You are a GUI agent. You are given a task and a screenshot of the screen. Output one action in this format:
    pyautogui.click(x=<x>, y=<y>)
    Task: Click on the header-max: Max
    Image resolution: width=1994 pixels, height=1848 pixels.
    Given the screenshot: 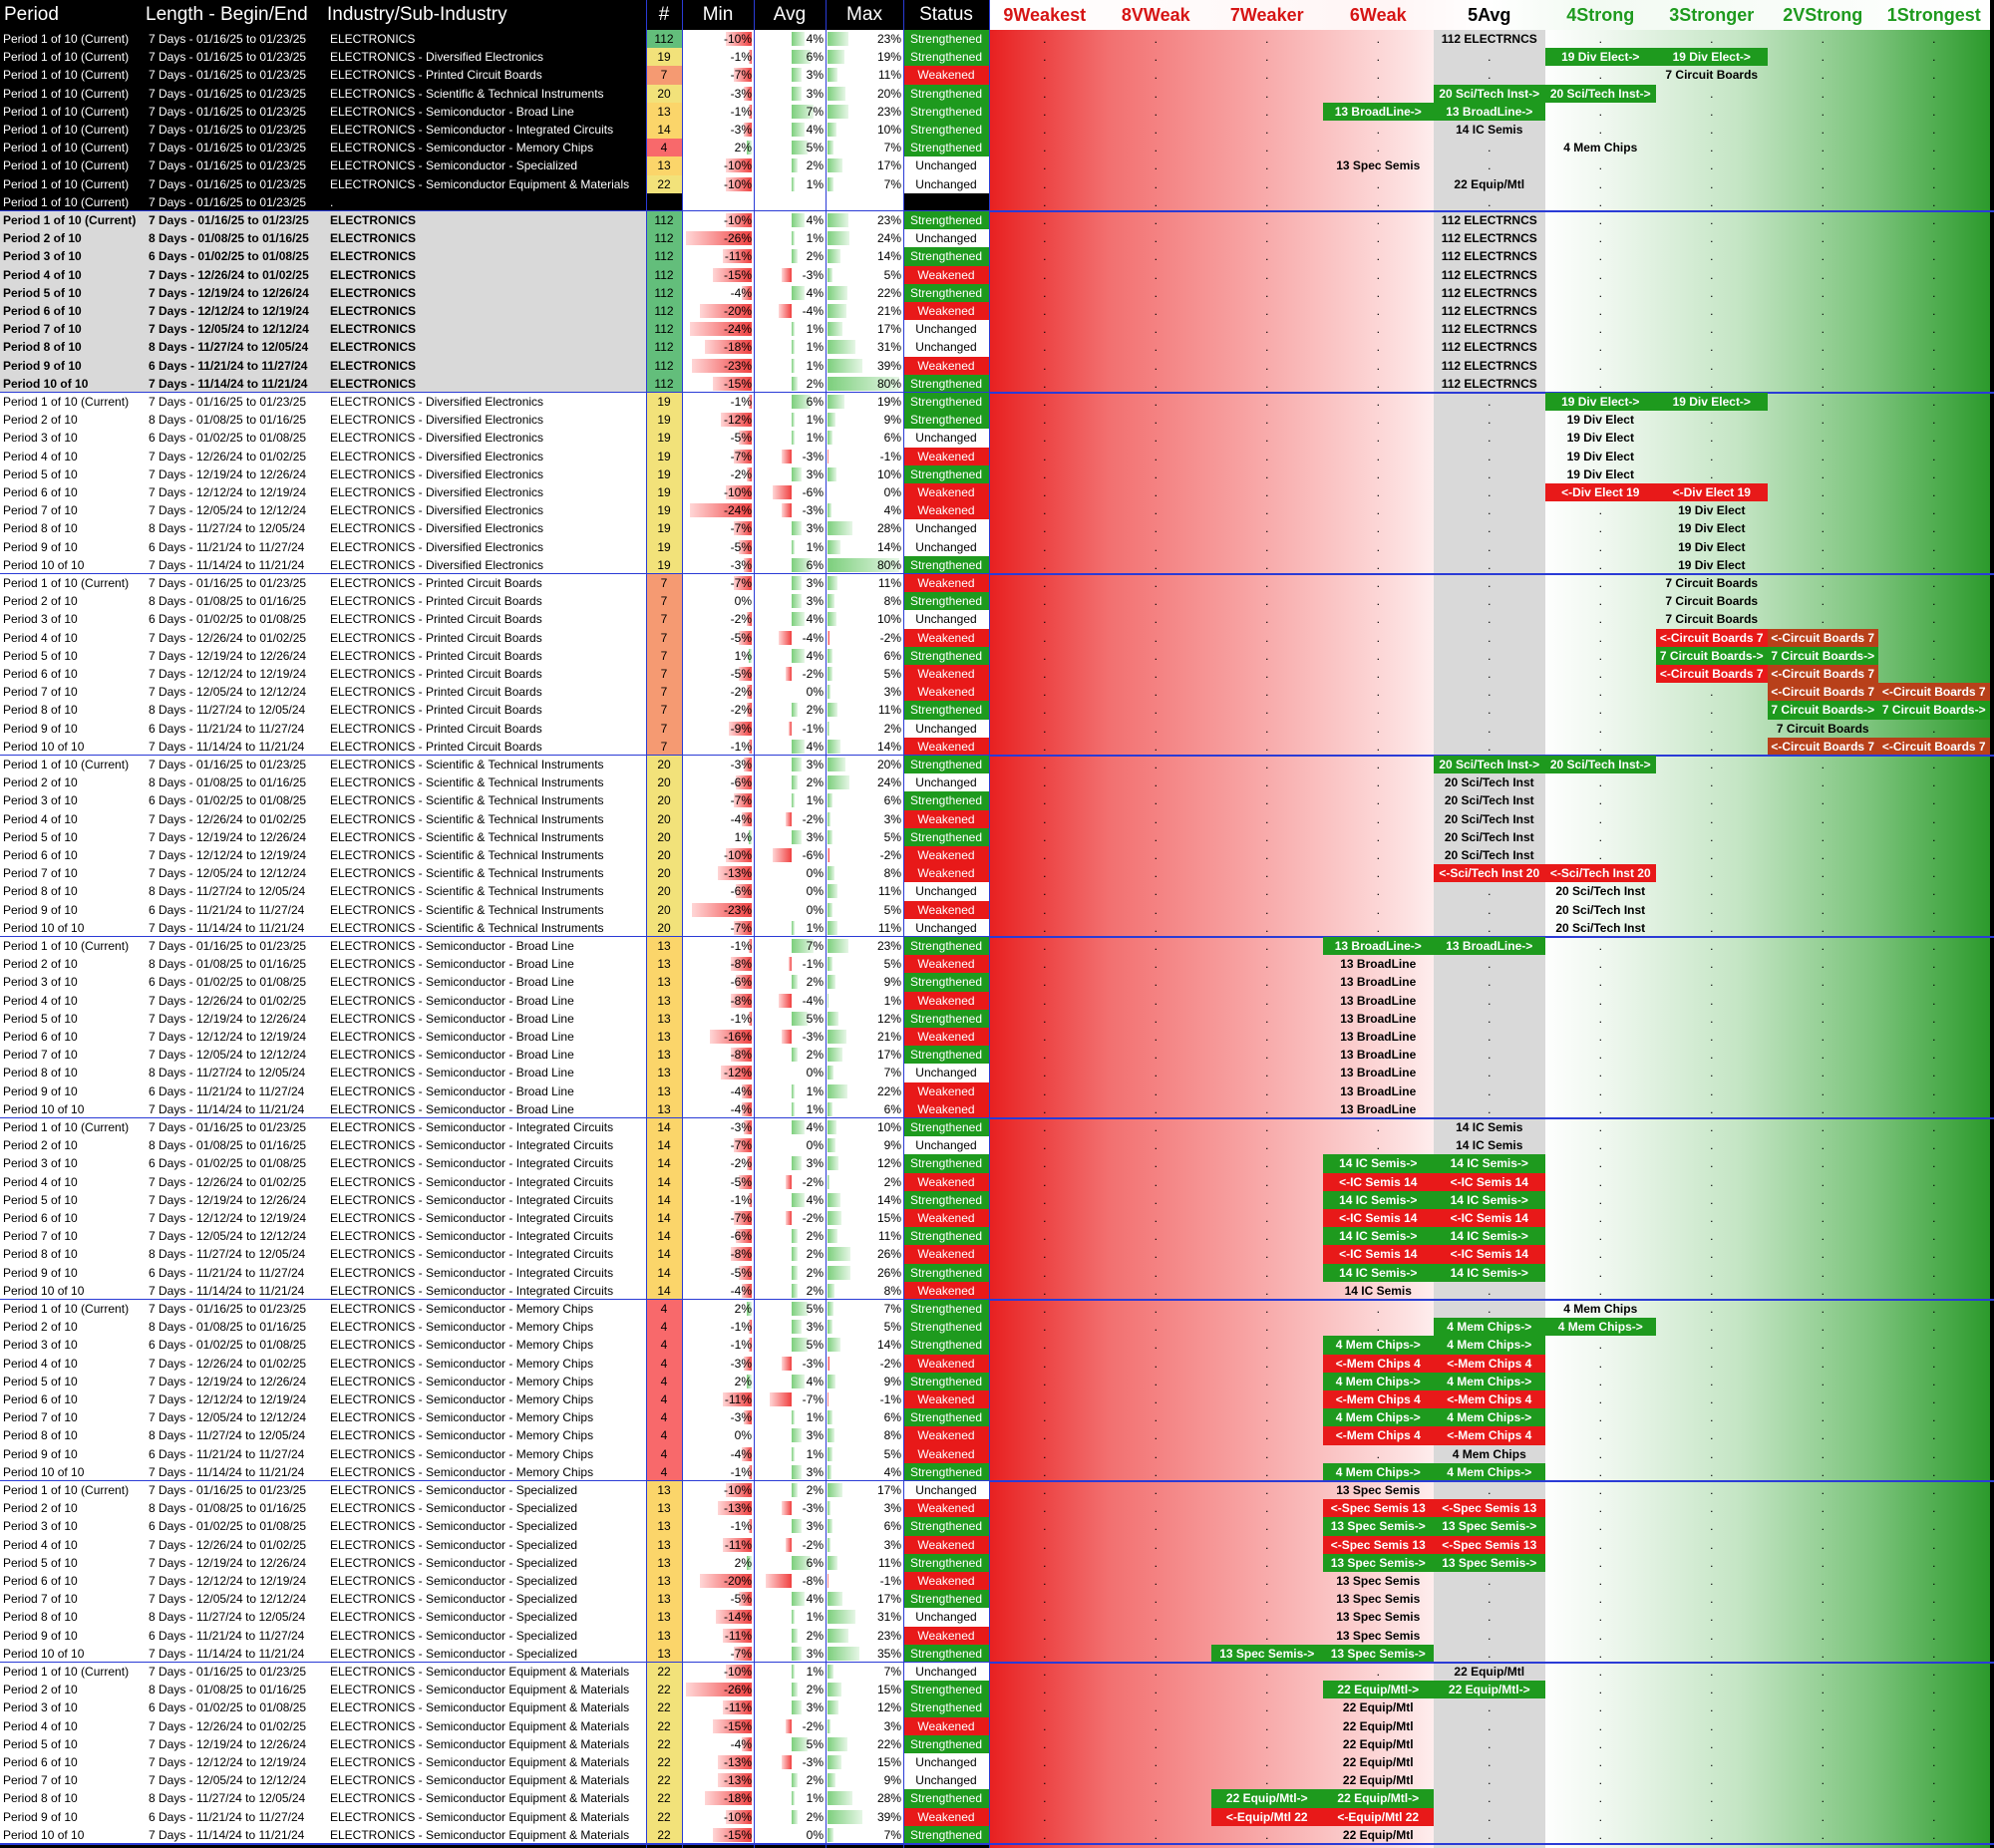 What is the action you would take?
    pyautogui.click(x=864, y=15)
    